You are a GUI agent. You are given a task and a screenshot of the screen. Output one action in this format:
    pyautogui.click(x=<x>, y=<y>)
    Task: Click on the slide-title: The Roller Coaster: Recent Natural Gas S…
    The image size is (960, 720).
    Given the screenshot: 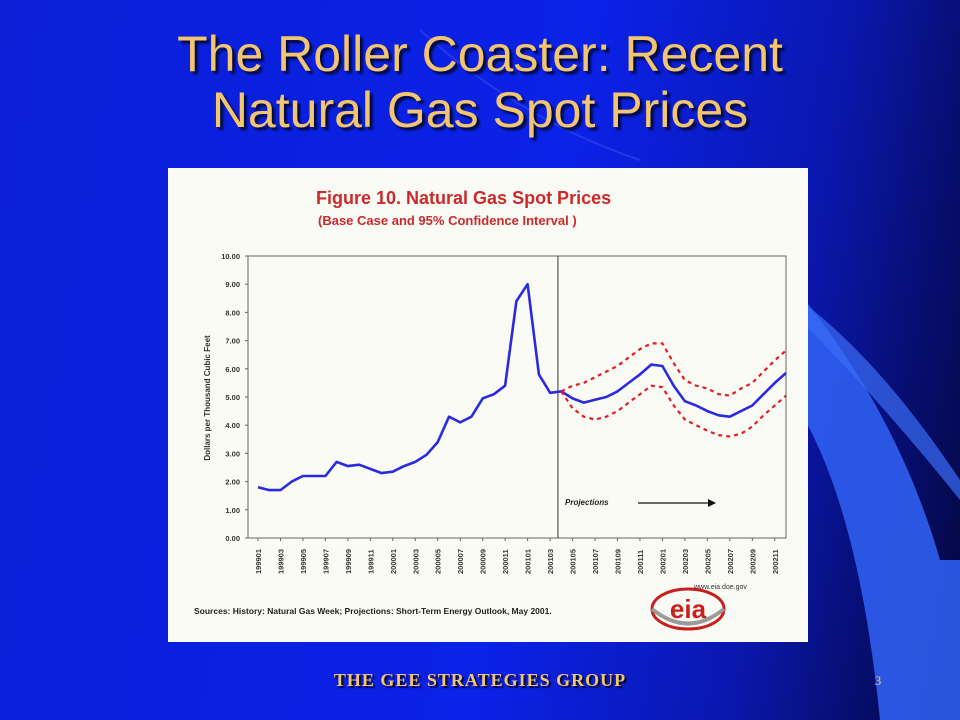 What is the action you would take?
    pyautogui.click(x=480, y=82)
    